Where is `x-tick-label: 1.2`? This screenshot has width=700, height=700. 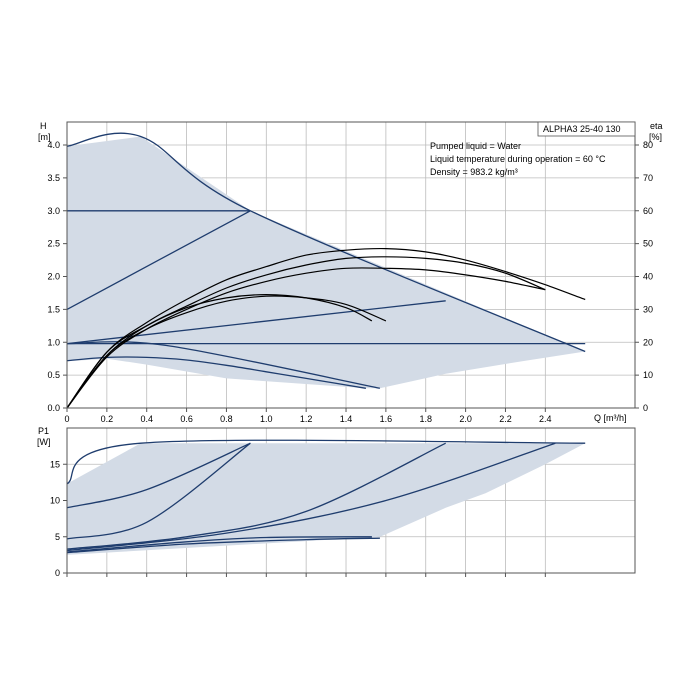 x-tick-label: 1.2 is located at coordinates (306, 419).